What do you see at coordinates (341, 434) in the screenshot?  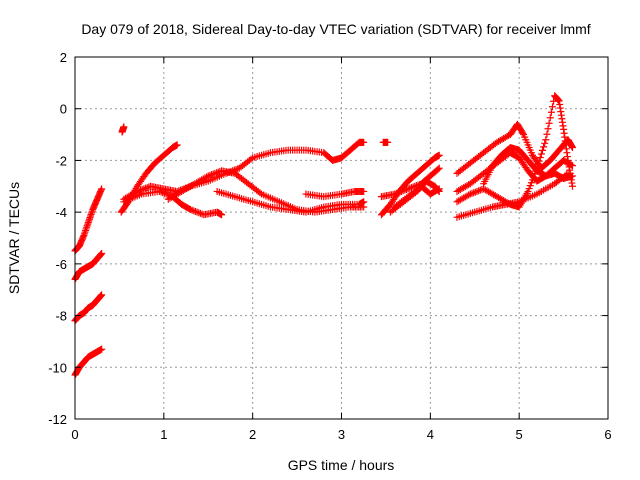 I see `x-tick-label: 3` at bounding box center [341, 434].